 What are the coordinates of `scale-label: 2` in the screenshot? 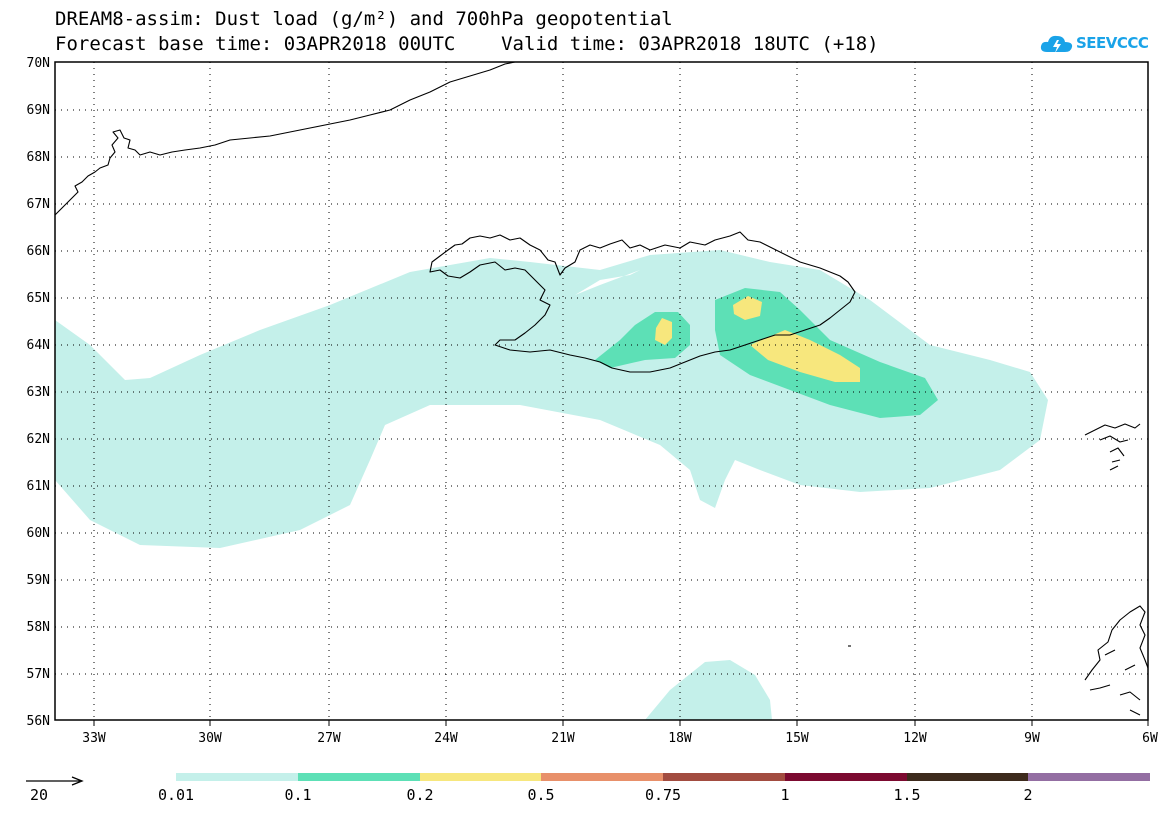 It's located at (1027, 795).